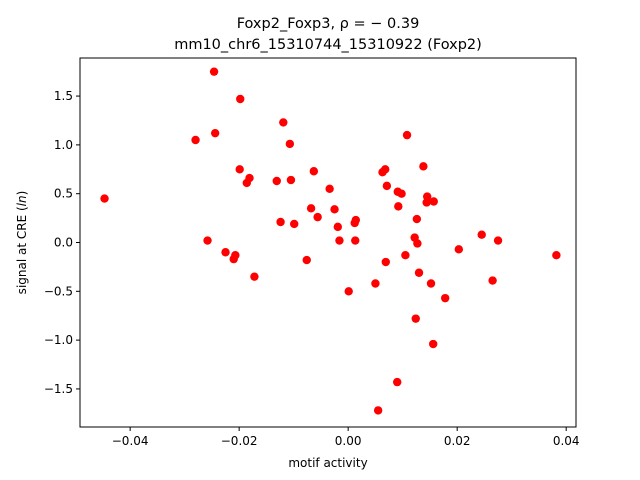  Describe the element at coordinates (63, 194) in the screenshot. I see `y-tick-label-2: 0.5` at that location.